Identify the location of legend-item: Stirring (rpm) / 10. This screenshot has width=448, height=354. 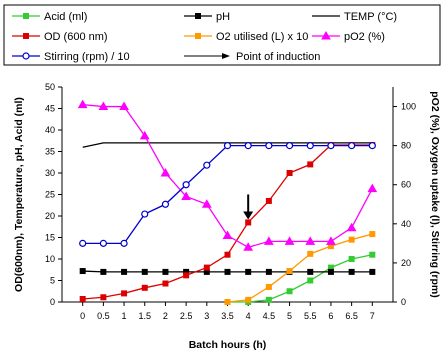
(71, 57).